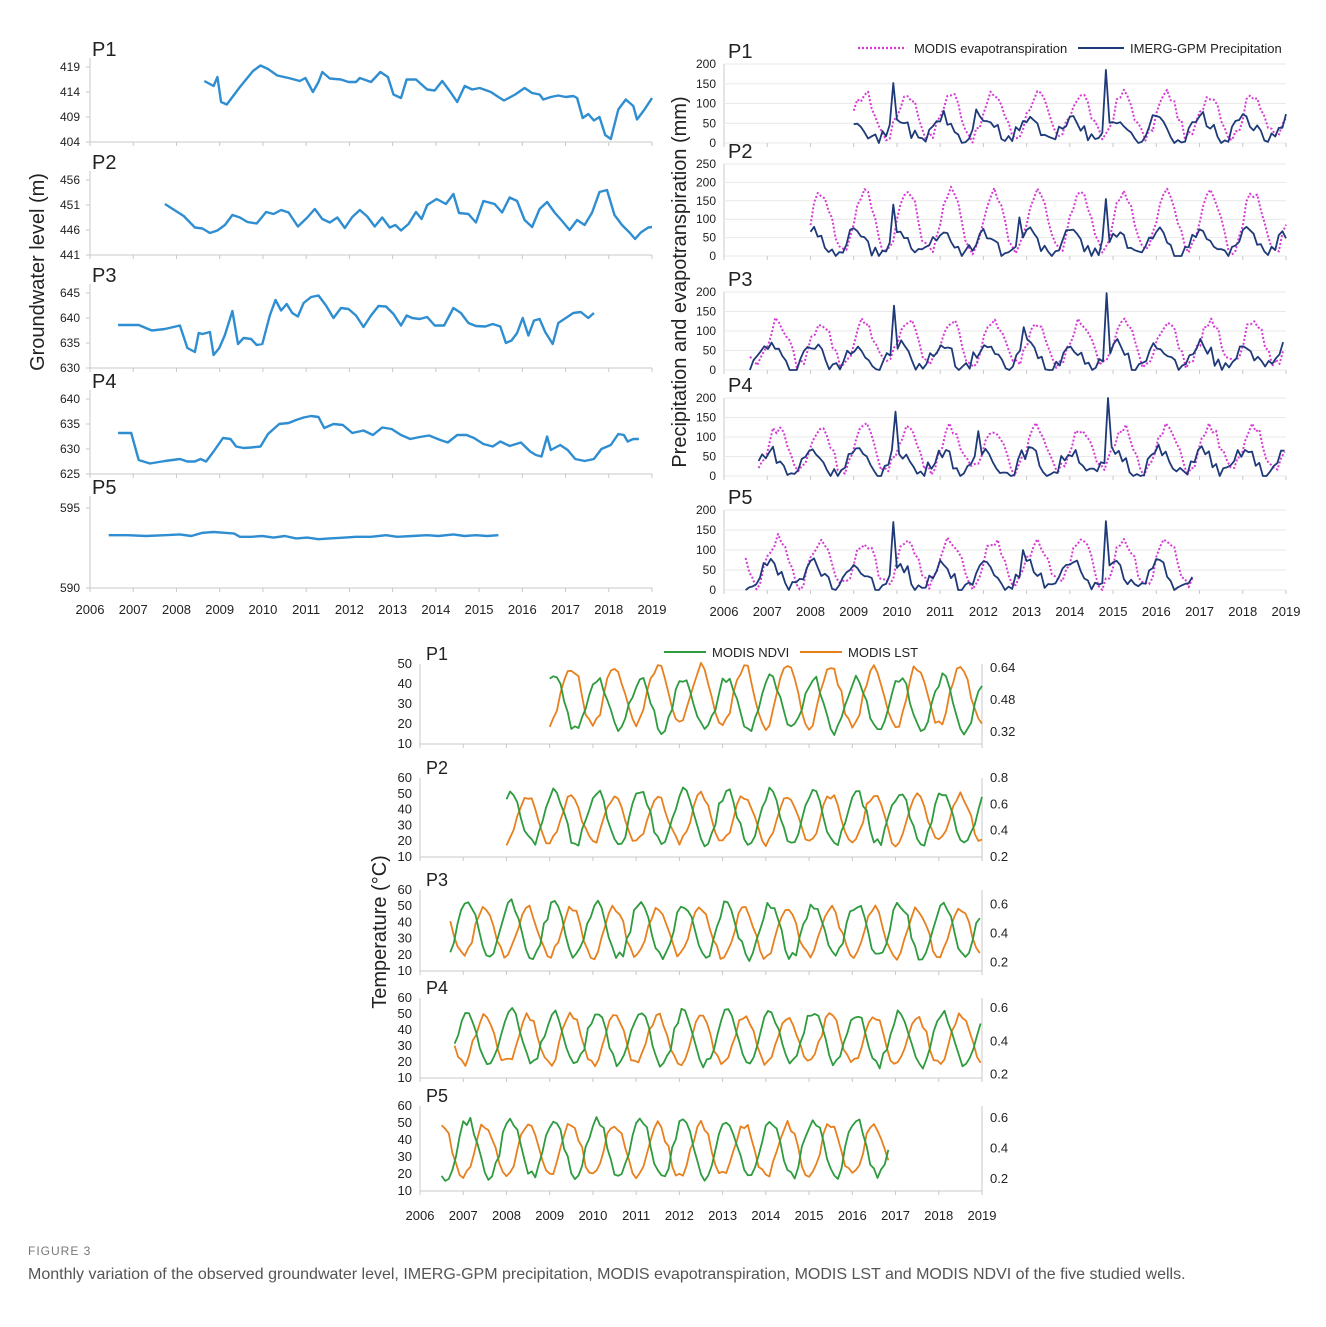  I want to click on ndvi-series-p2, so click(744, 817).